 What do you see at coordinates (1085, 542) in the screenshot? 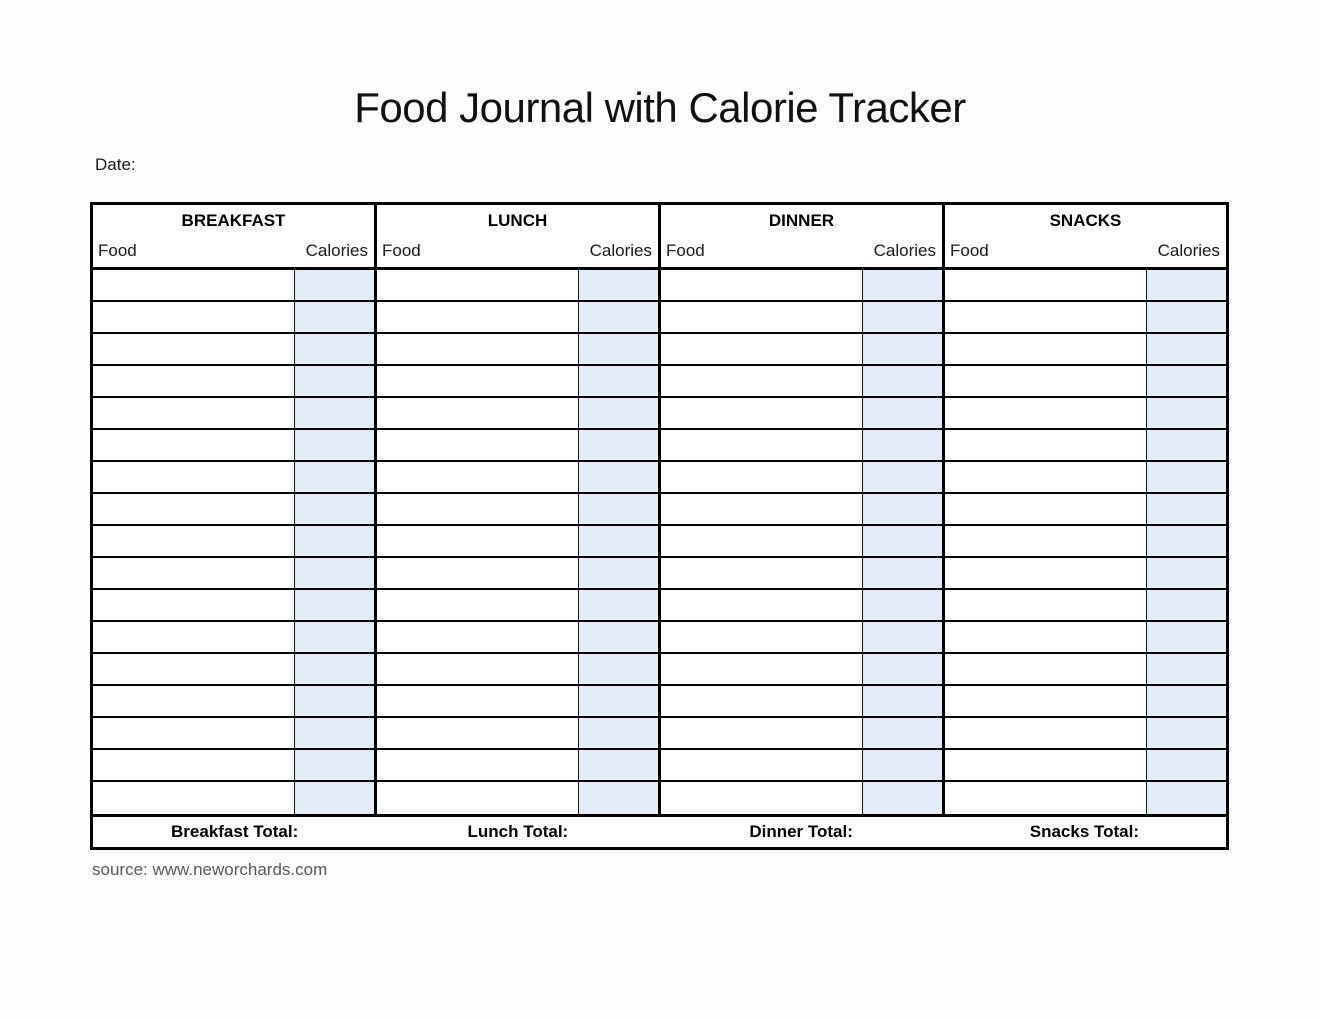
I see `section-rows-snacks` at bounding box center [1085, 542].